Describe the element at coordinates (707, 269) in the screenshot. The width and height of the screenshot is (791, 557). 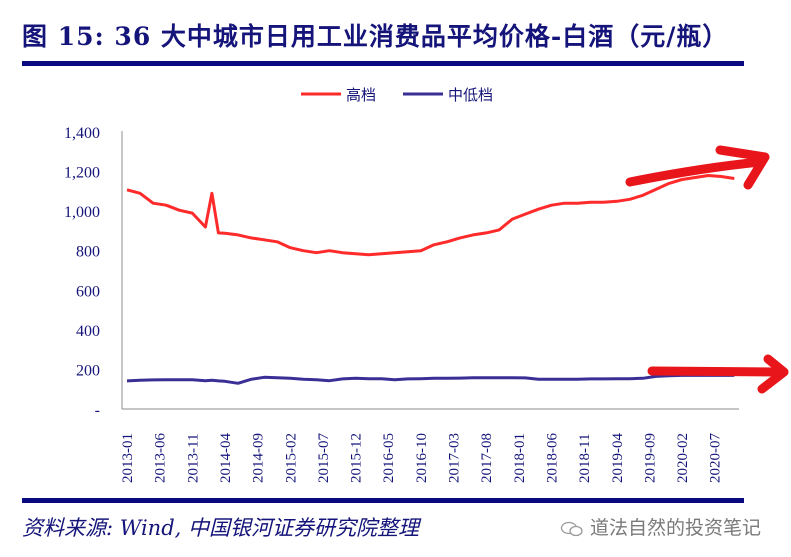
I see `annotation-arrows` at that location.